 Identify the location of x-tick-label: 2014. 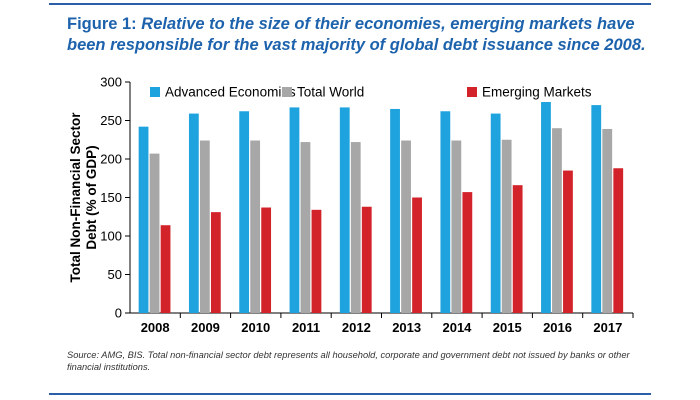
(457, 327).